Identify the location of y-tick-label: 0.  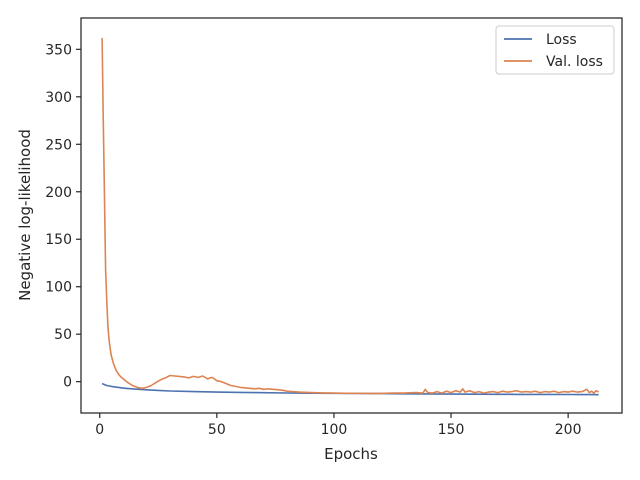
(67, 383).